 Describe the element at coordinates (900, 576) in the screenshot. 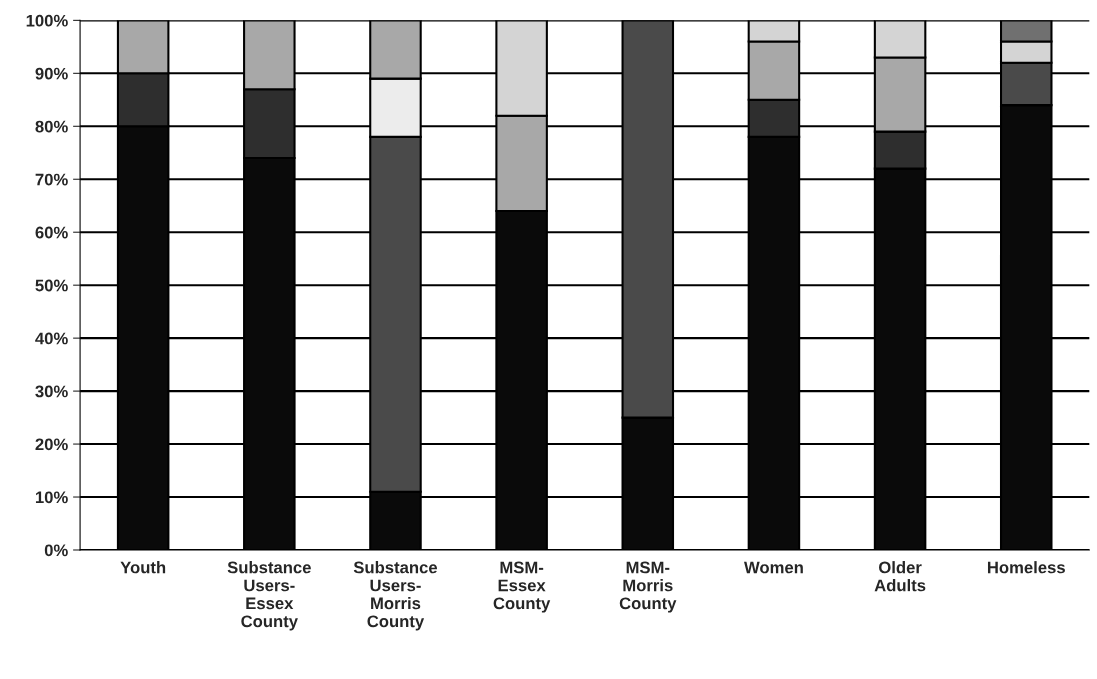

I see `x-tick-label: Older Adults` at that location.